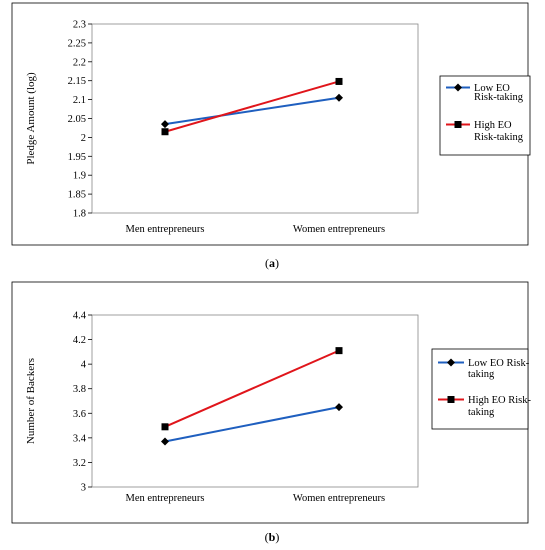  What do you see at coordinates (79, 100) in the screenshot?
I see `y-tick-label: 2.1` at bounding box center [79, 100].